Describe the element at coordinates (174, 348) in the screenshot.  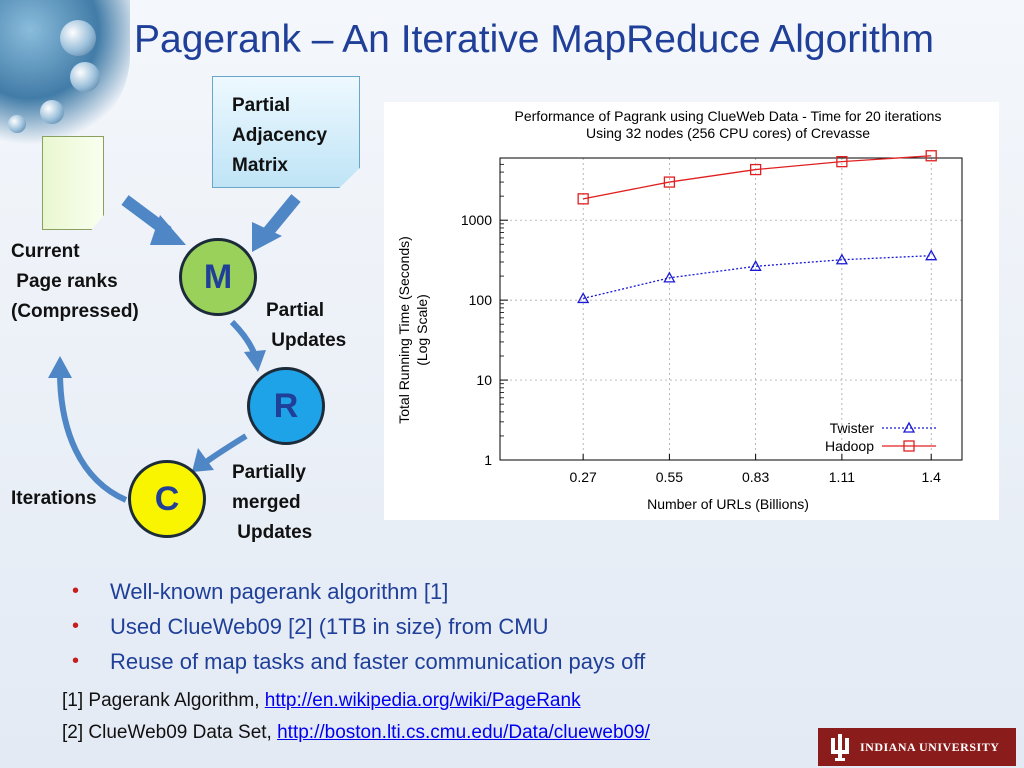
I see `diagram-arrows` at that location.